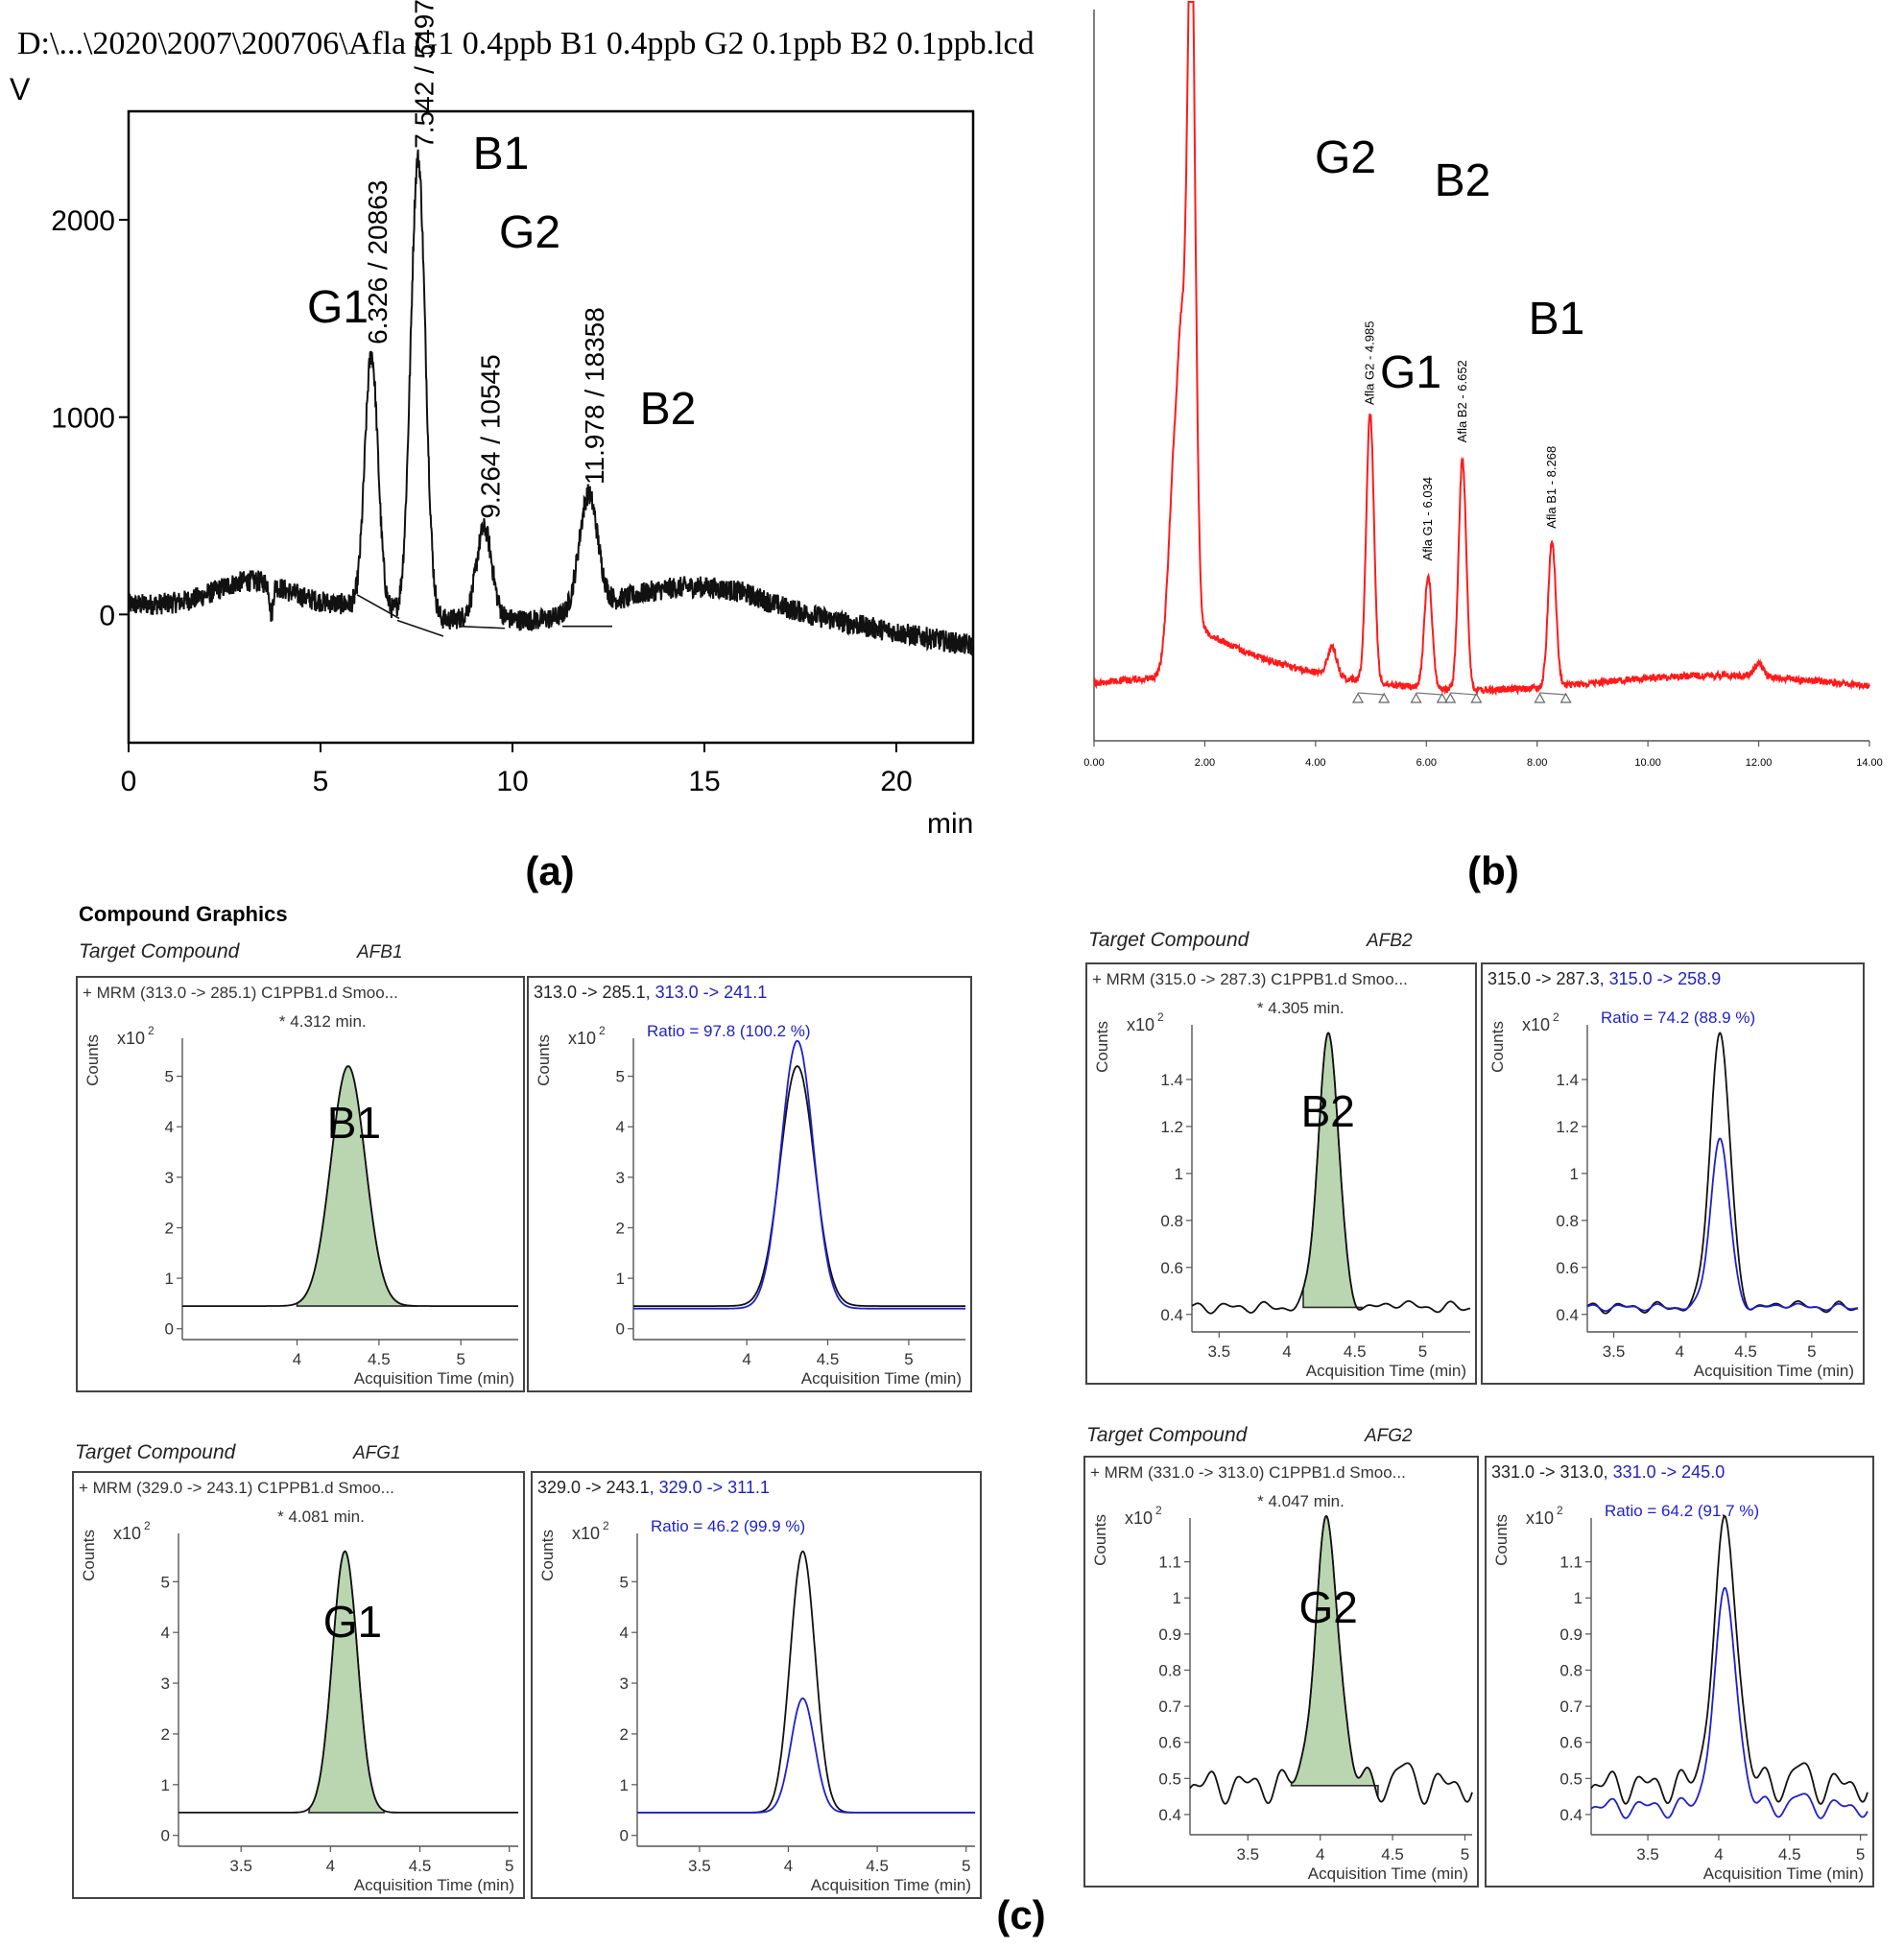 The image size is (1904, 1947). Describe the element at coordinates (1615, 1351) in the screenshot. I see `x-tick-label: 3.5` at that location.